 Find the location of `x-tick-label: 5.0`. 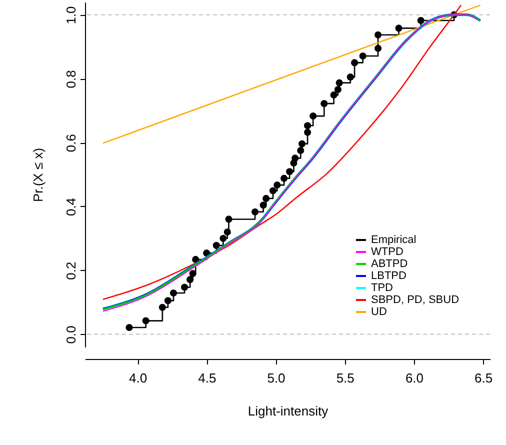

x-tick-label: 5.0 is located at coordinates (276, 378).